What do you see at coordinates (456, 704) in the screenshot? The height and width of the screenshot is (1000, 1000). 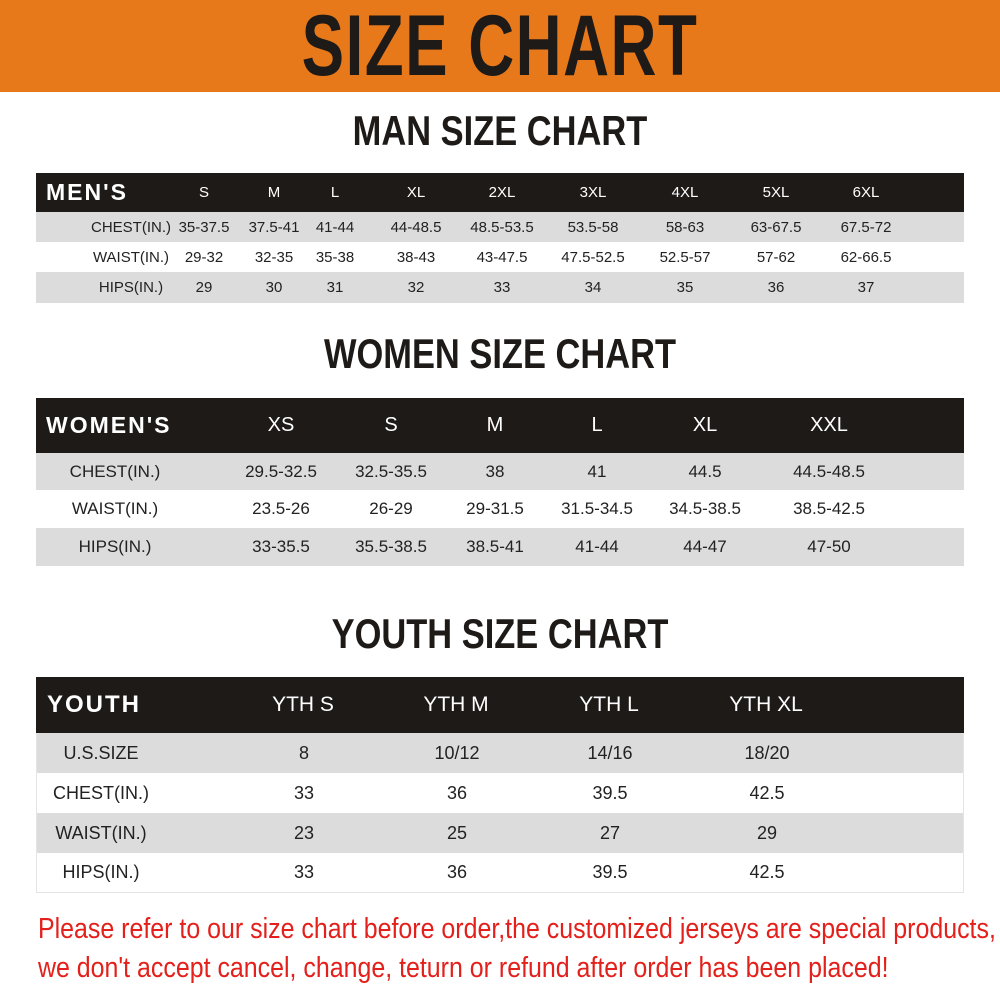 I see `size-column-header: YTH M` at bounding box center [456, 704].